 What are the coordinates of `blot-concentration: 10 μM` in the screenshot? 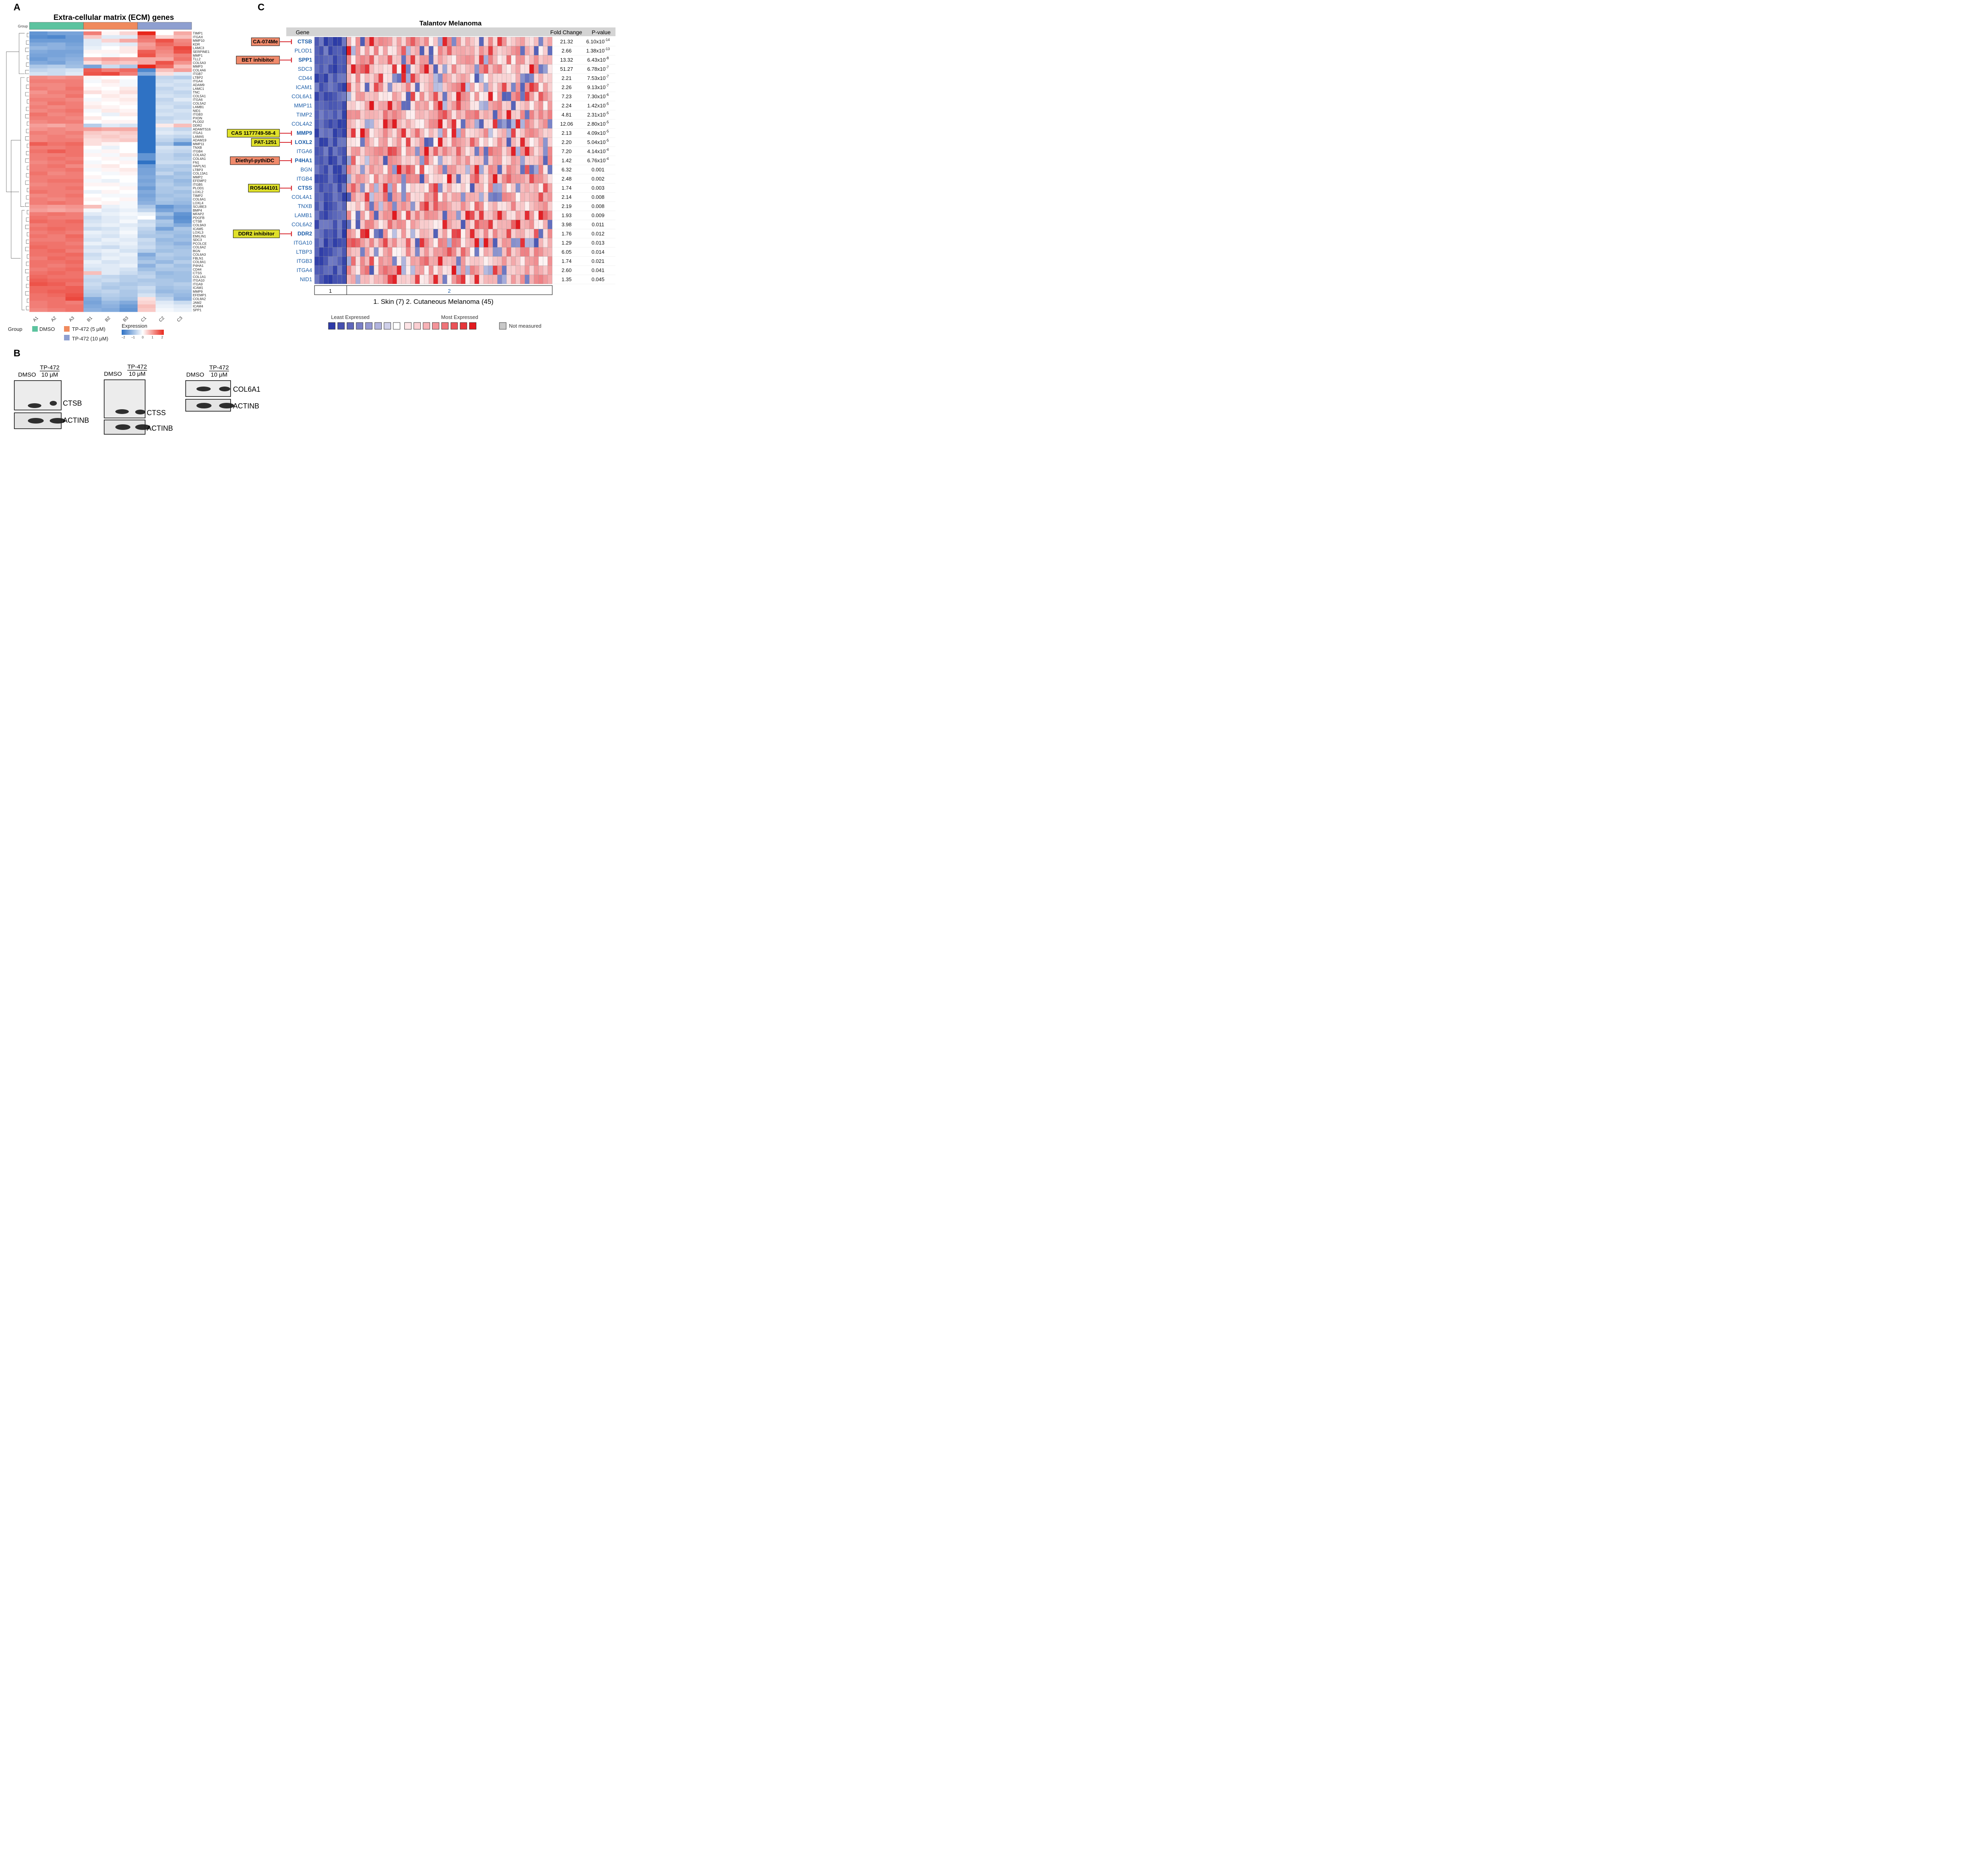 It's located at (137, 374).